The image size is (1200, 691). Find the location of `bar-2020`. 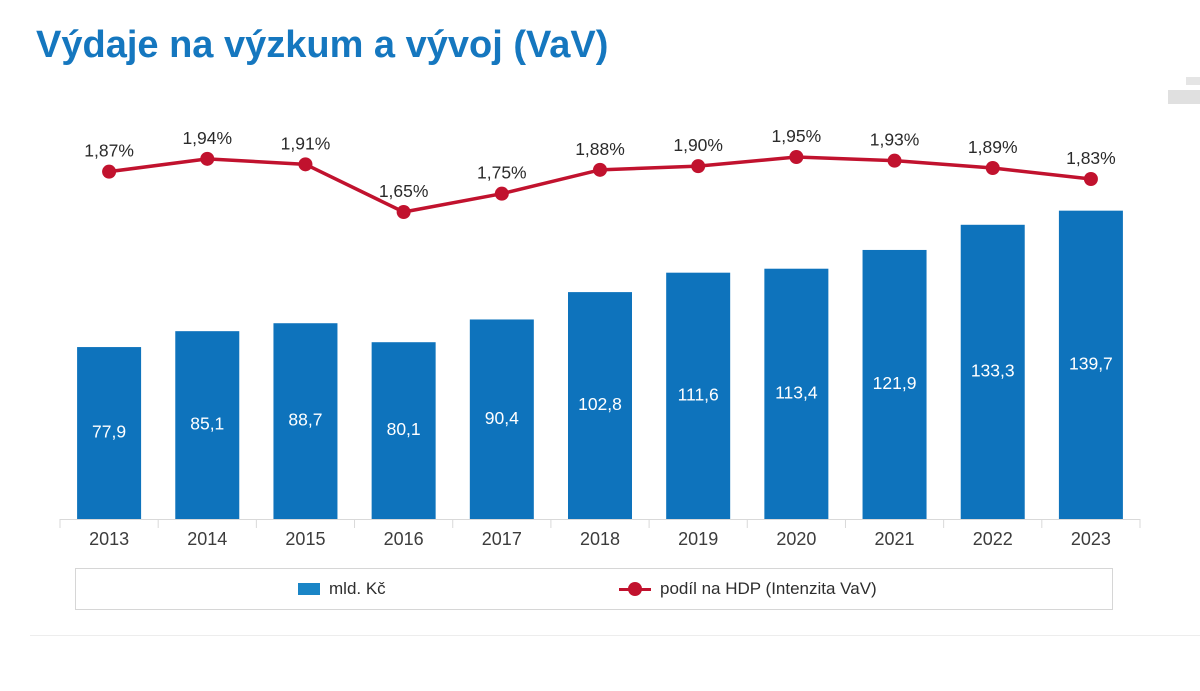

bar-2020 is located at coordinates (796, 393).